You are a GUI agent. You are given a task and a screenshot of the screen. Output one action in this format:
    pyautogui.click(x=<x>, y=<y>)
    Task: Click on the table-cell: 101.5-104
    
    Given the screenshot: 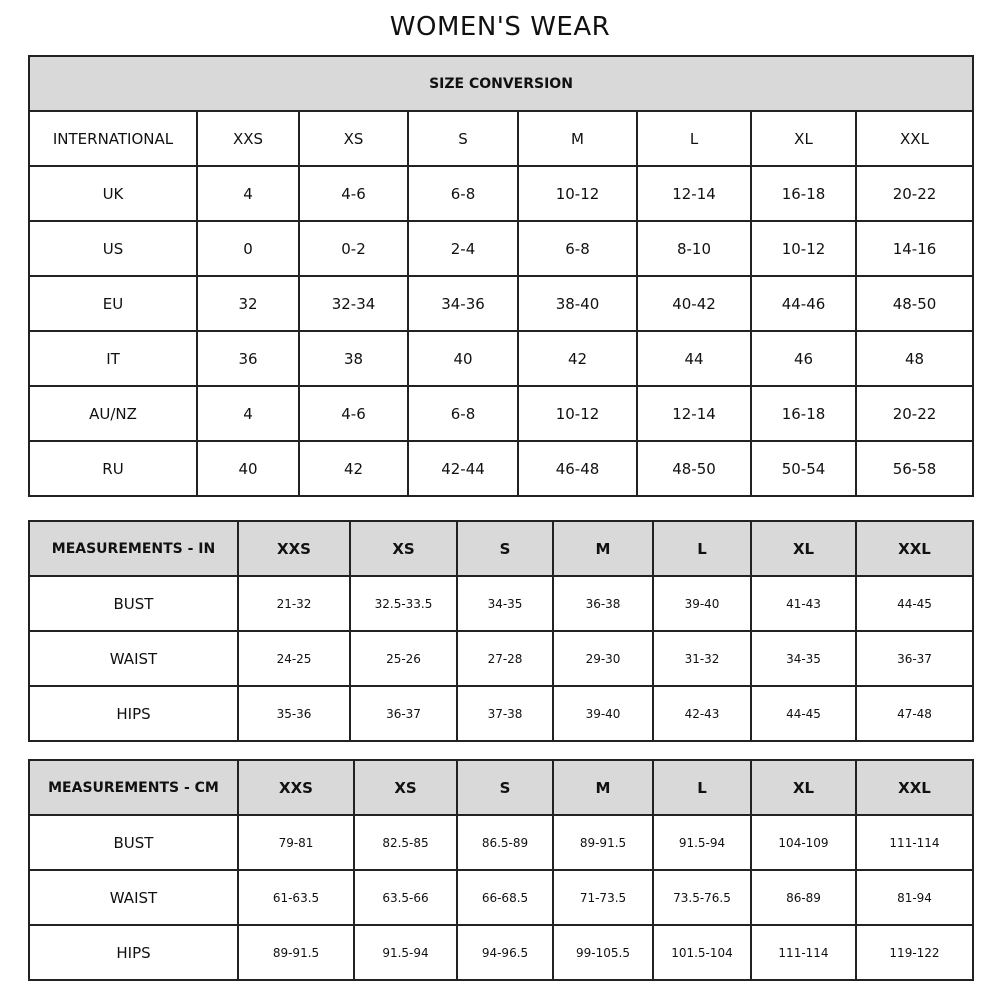 What is the action you would take?
    pyautogui.click(x=702, y=952)
    